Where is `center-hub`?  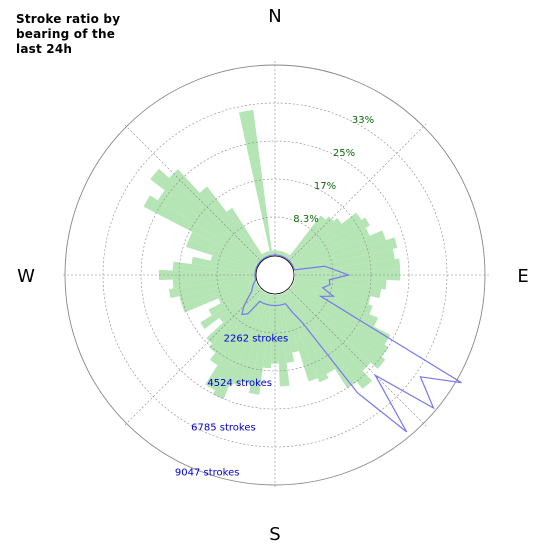 center-hub is located at coordinates (275, 275).